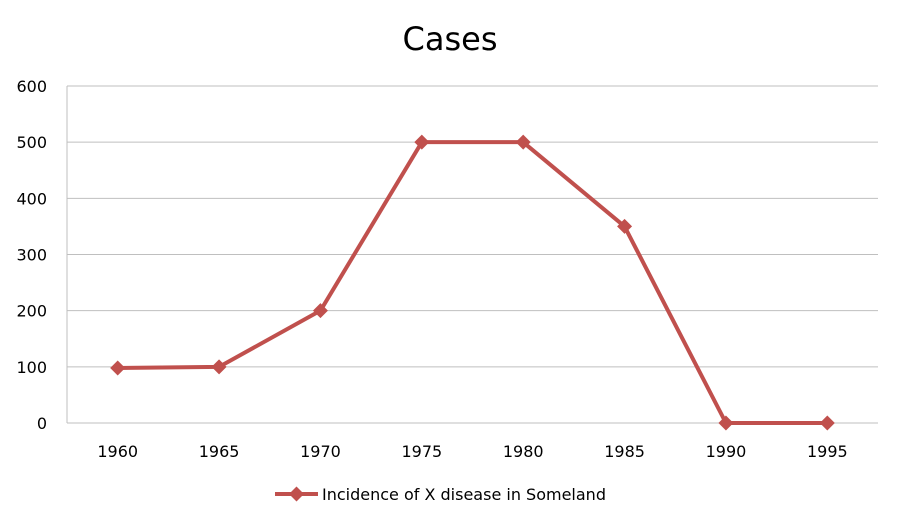  What do you see at coordinates (827, 451) in the screenshot?
I see `x-tick-label: 1995` at bounding box center [827, 451].